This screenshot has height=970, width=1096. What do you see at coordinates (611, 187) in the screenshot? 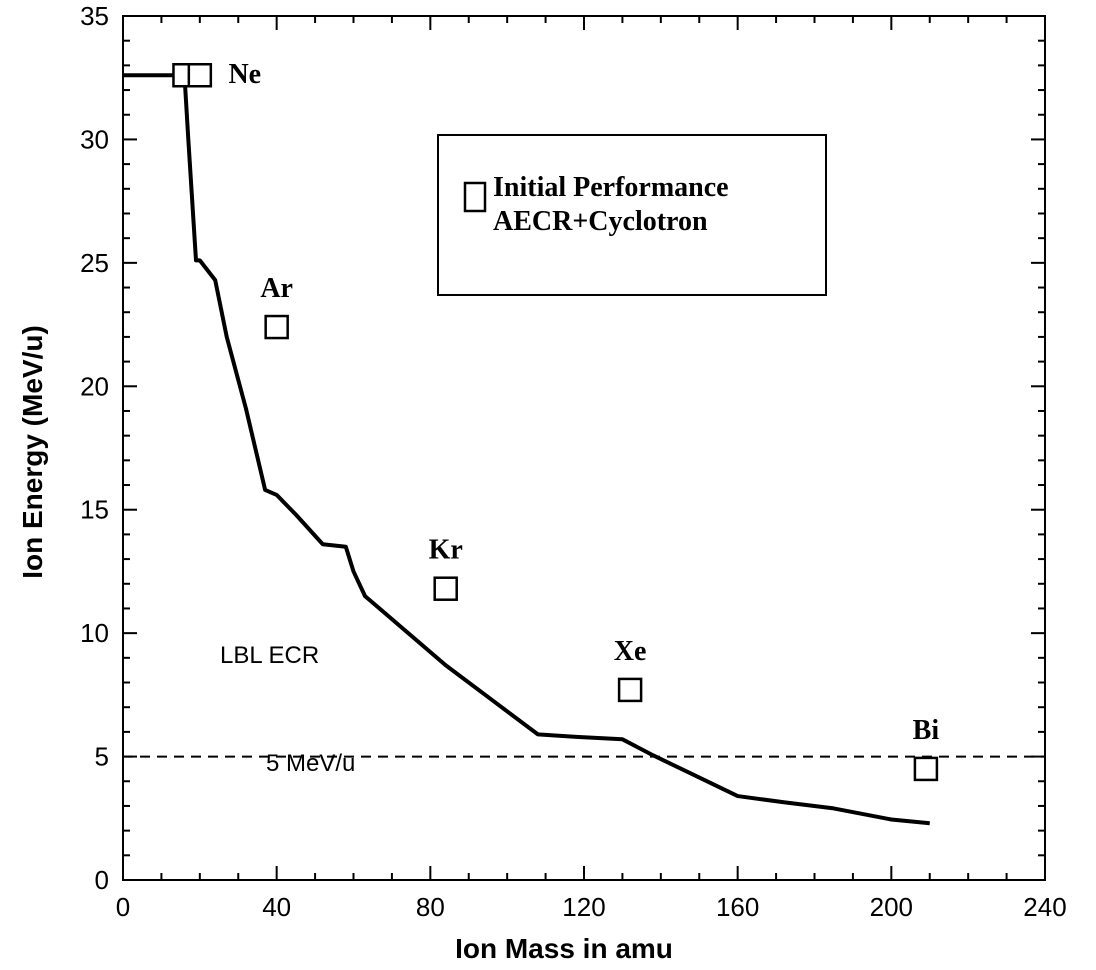
I see `legend-line-1: Initial Performance` at bounding box center [611, 187].